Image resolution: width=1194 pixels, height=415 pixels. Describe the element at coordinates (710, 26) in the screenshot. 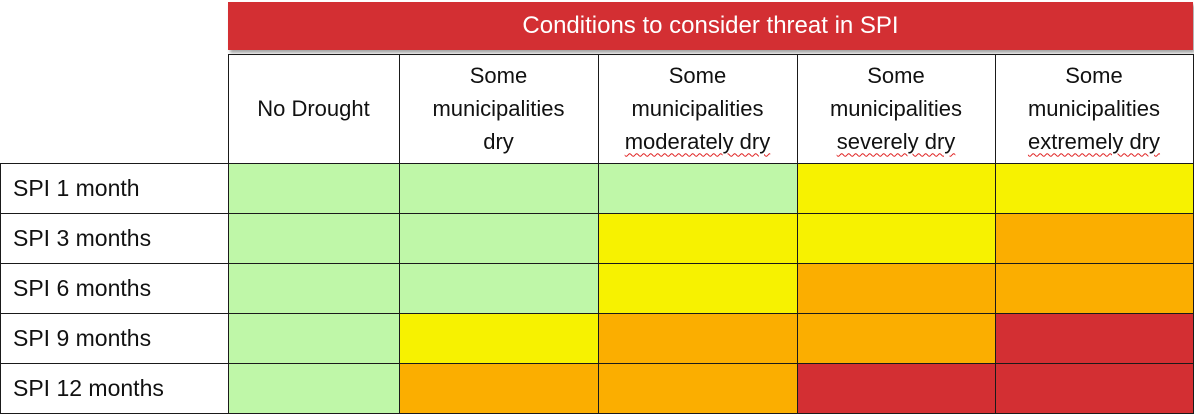

I see `table-title: Conditions to consider threat in SPI` at that location.